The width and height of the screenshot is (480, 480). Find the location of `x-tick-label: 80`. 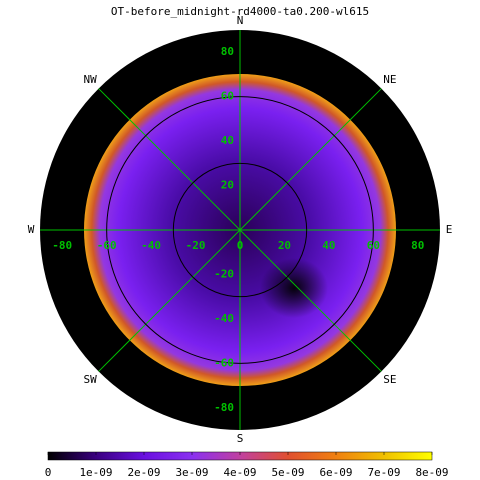

x-tick-label: 80 is located at coordinates (417, 245).